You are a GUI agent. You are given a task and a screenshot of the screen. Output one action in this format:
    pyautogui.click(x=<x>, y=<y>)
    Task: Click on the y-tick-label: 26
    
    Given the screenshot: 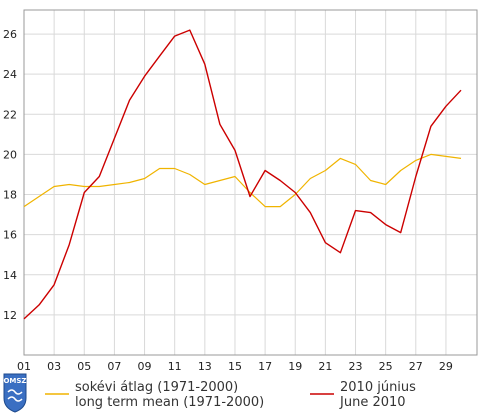 What is the action you would take?
    pyautogui.click(x=10, y=34)
    